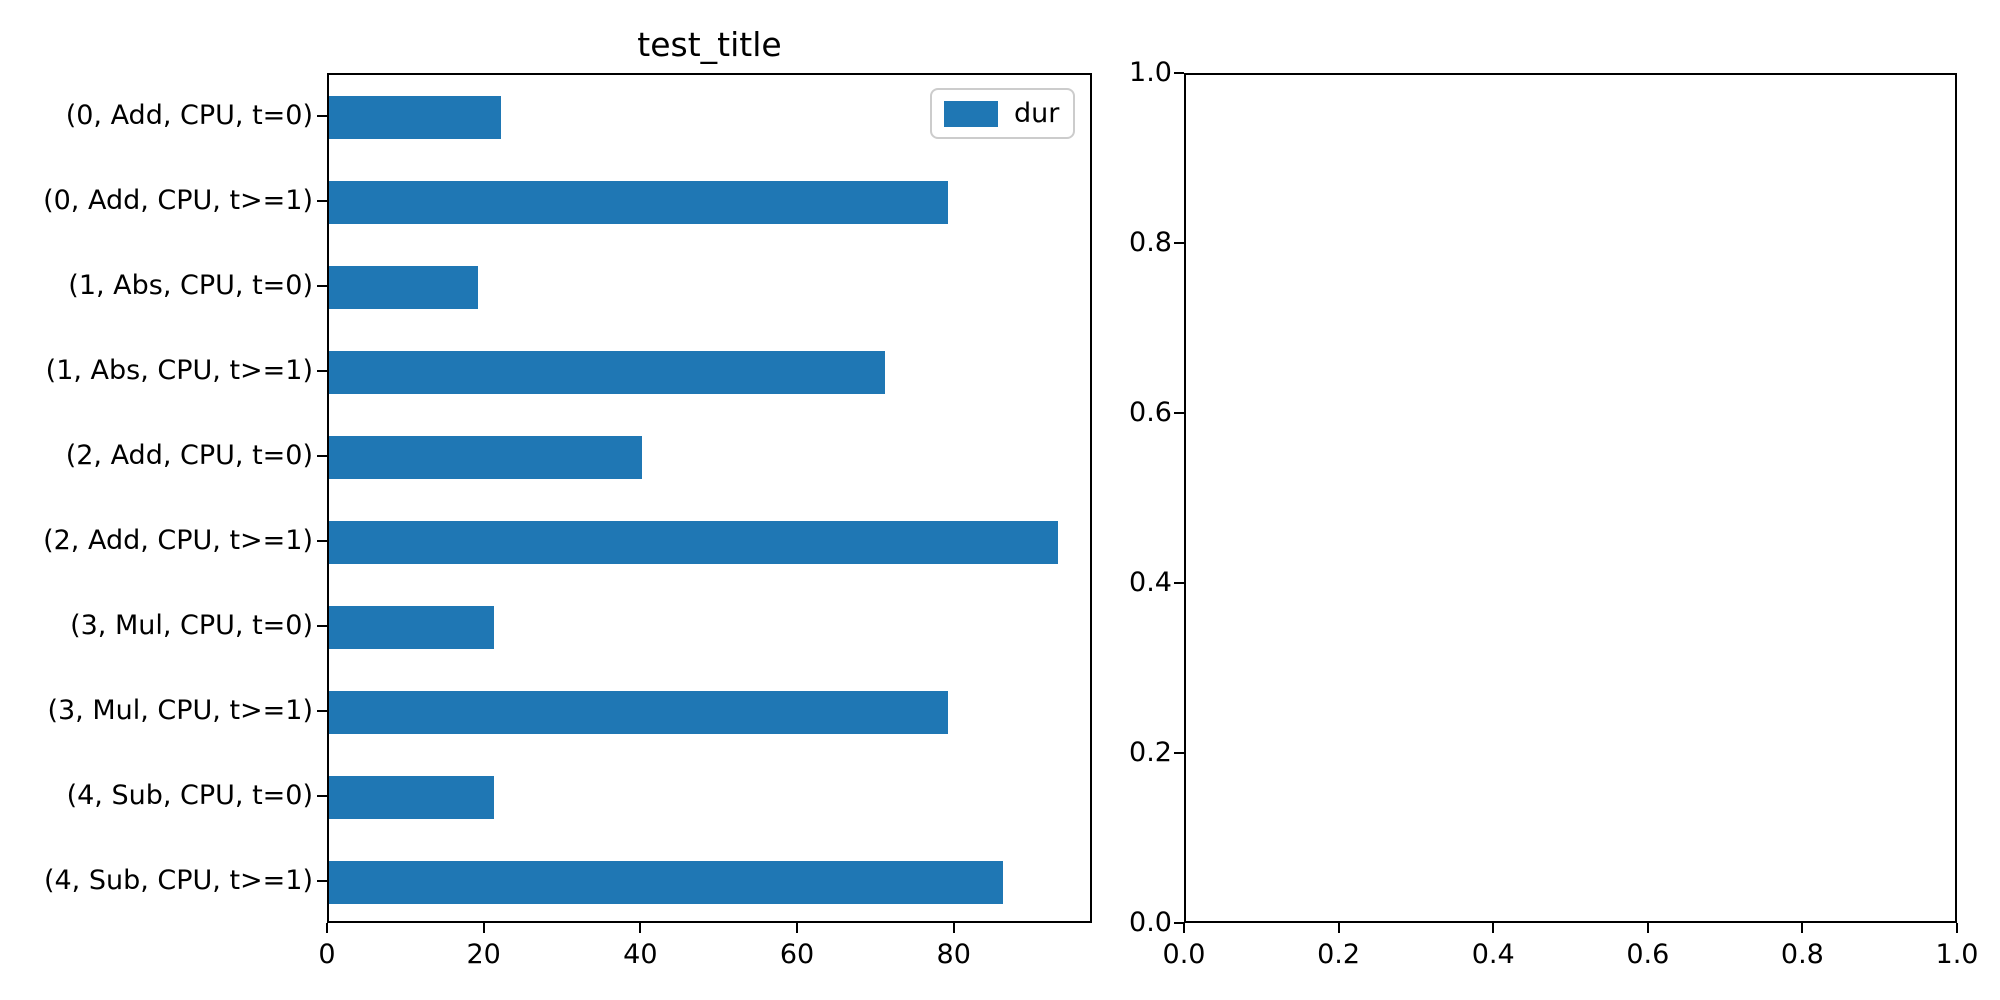  I want to click on y-tick-label: (1, Abs, CPU, t>=1), so click(179, 370).